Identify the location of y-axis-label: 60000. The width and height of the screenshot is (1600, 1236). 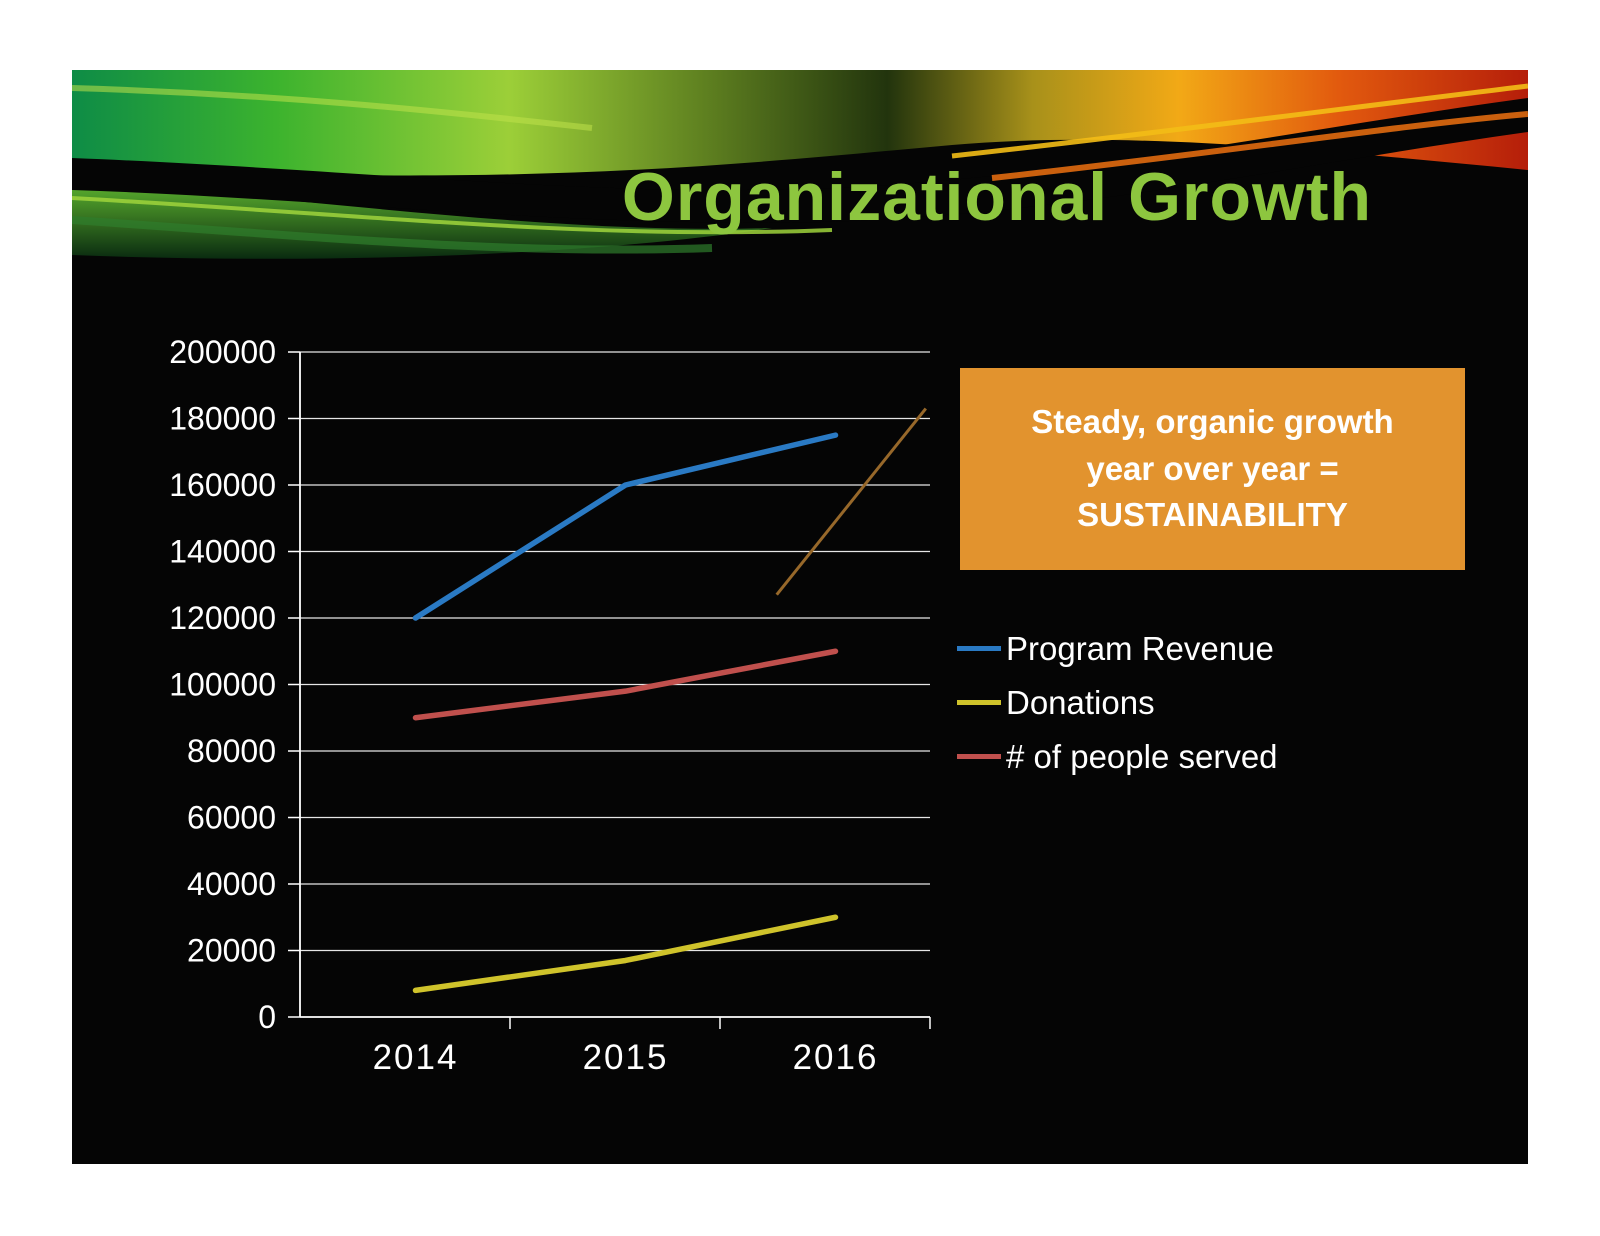
(231, 818).